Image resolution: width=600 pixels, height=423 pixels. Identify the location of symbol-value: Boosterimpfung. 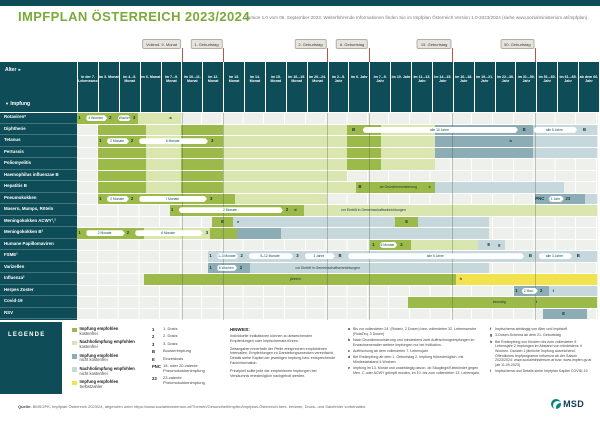
(177, 351).